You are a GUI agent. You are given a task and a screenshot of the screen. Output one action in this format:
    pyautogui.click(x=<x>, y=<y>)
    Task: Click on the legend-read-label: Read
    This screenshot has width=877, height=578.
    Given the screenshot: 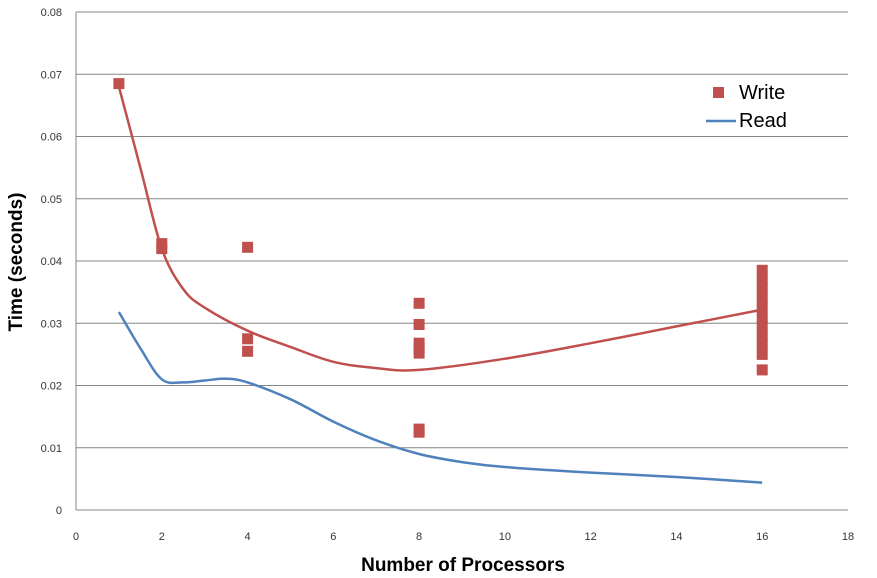 What is the action you would take?
    pyautogui.click(x=763, y=121)
    